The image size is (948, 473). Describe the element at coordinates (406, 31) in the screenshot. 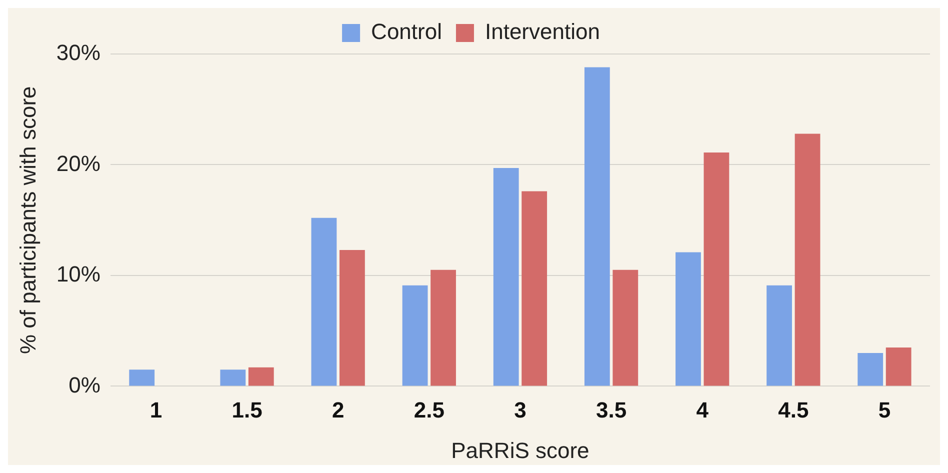

I see `legend-label: Control` at that location.